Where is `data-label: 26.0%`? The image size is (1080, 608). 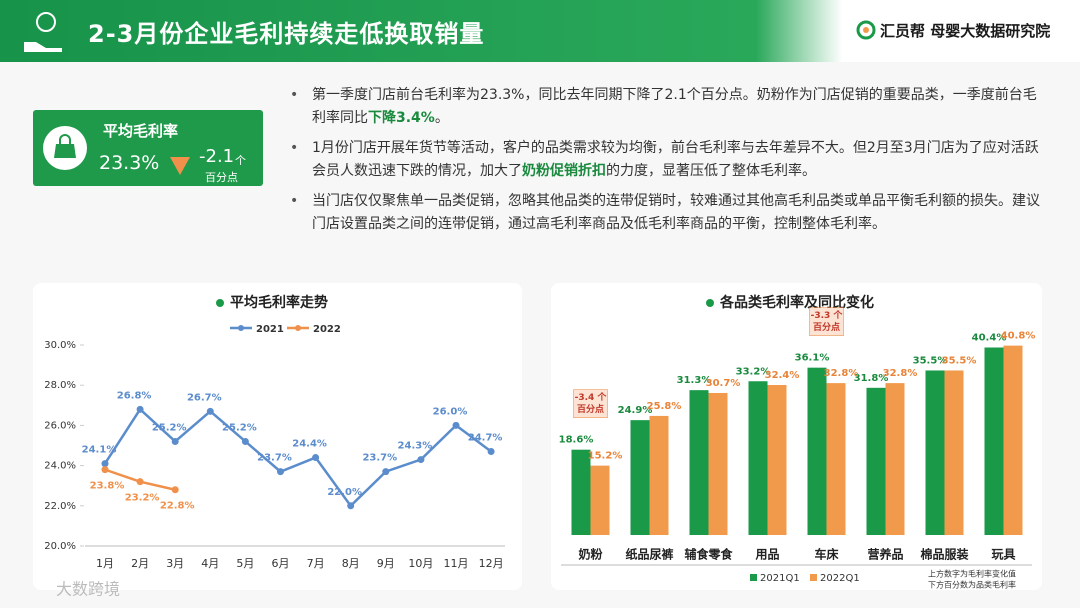
data-label: 26.0% is located at coordinates (450, 411).